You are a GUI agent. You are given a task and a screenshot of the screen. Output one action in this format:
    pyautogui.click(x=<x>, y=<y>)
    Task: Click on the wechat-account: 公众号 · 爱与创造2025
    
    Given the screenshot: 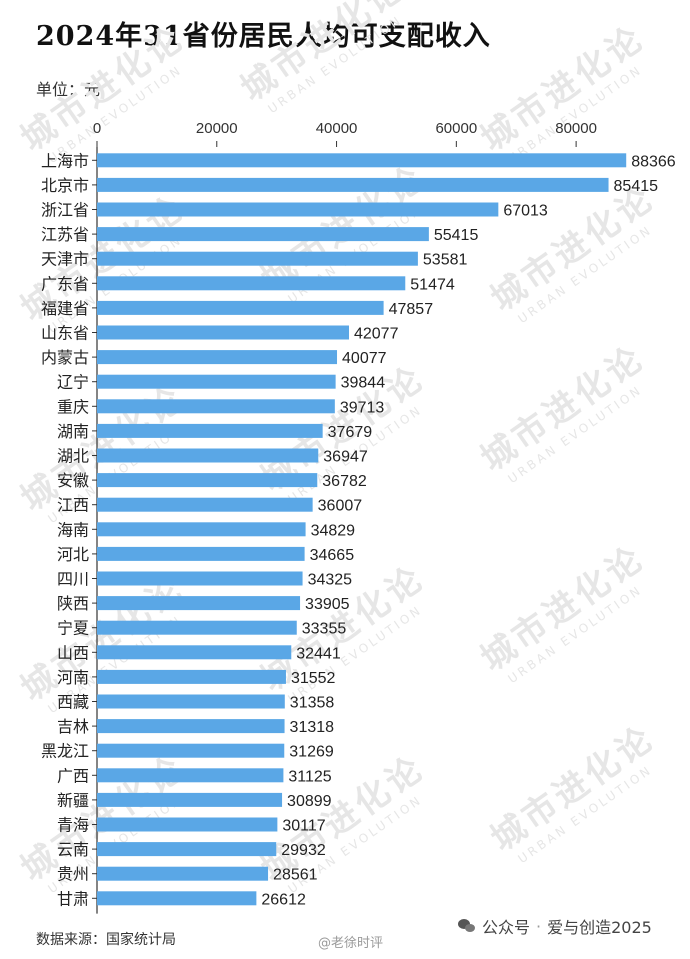 What is the action you would take?
    pyautogui.click(x=555, y=926)
    